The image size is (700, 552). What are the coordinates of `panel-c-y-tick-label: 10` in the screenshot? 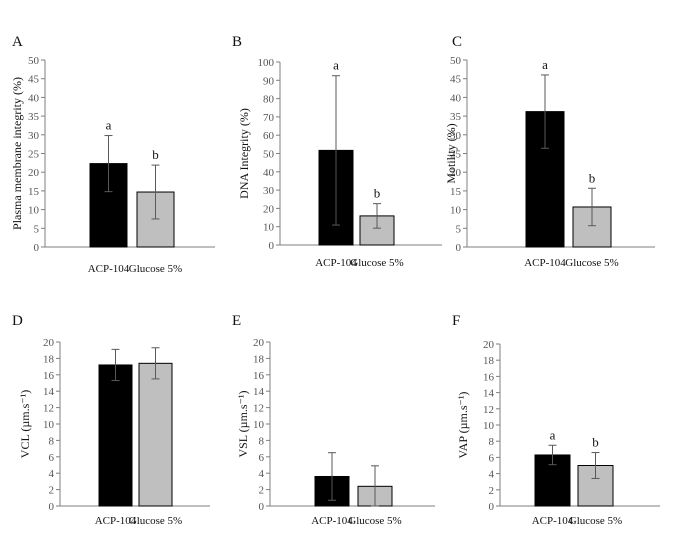 It's located at (456, 211).